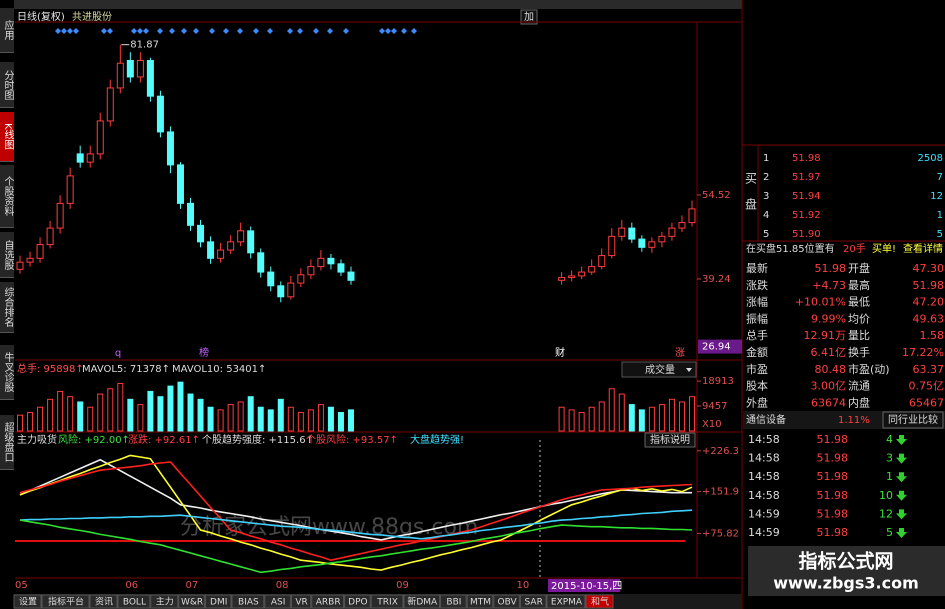 This screenshot has width=945, height=609. I want to click on industry-compare-label: 同行业比较, so click(913, 419).